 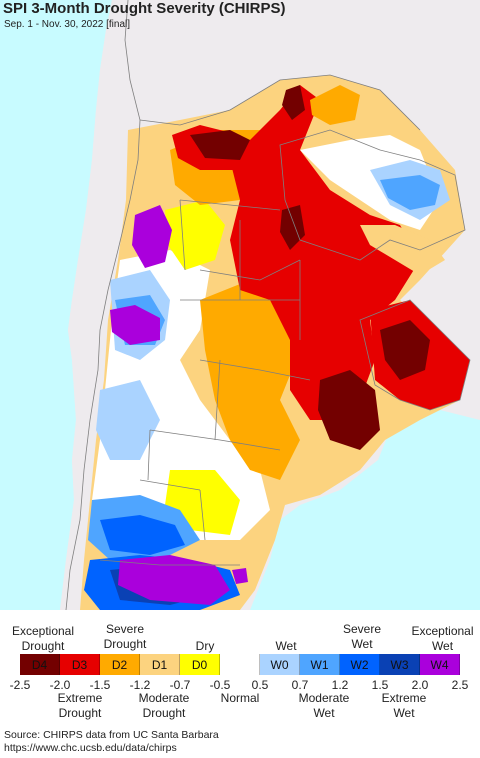 What do you see at coordinates (43, 638) in the screenshot?
I see `legend-top-exceptional-drought: Exceptional Drought` at bounding box center [43, 638].